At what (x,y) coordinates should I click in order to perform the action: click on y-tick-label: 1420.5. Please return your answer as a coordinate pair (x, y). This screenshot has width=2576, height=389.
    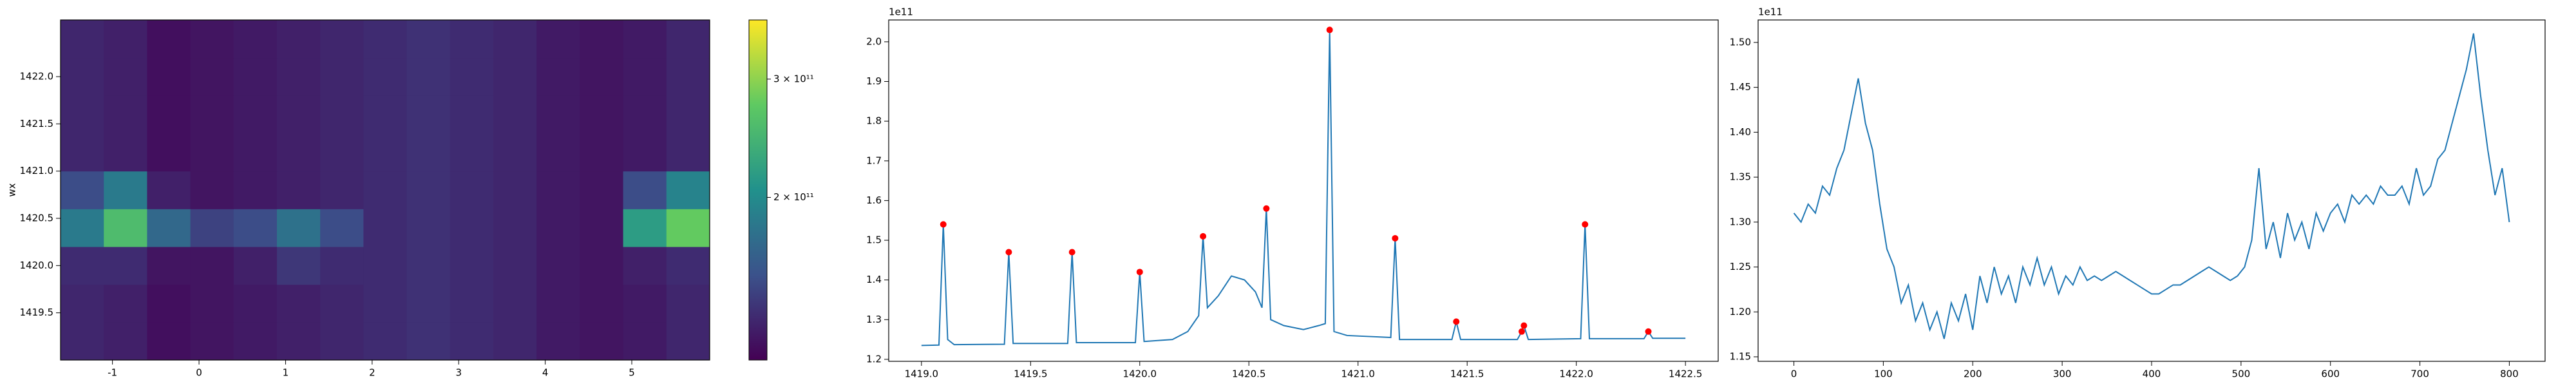
    Looking at the image, I should click on (37, 218).